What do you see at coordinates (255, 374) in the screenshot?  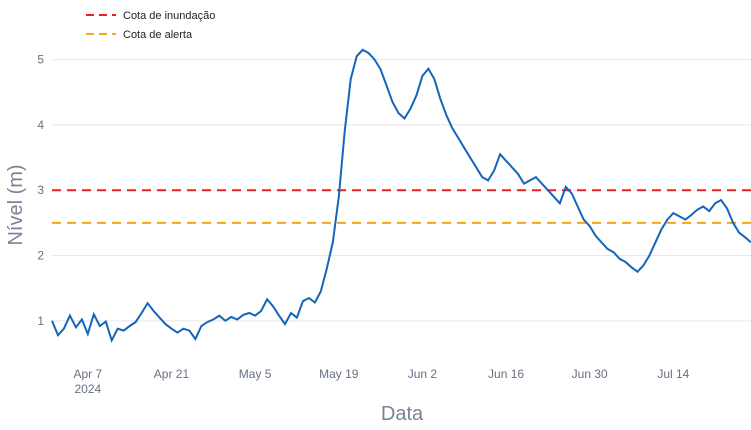 I see `x-tick-label: May 5` at bounding box center [255, 374].